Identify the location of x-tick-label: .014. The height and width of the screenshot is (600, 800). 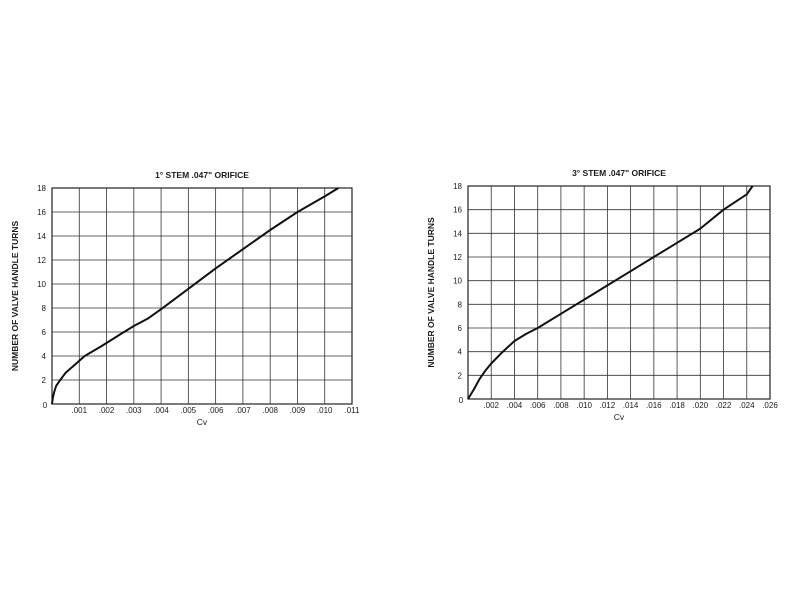
(631, 405).